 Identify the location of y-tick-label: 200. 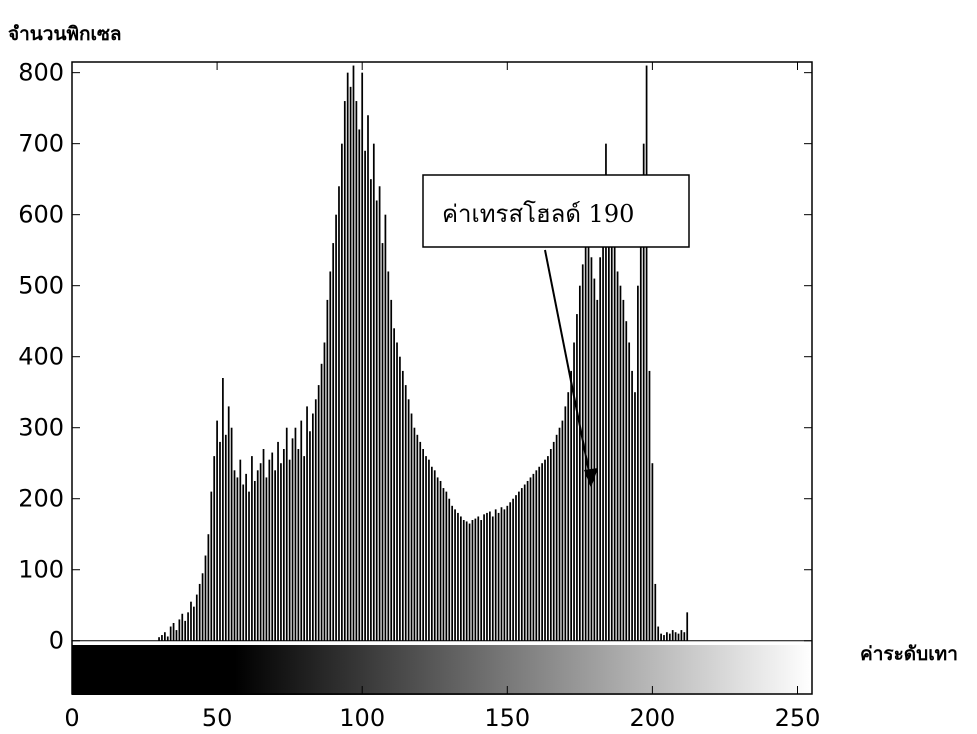
(41, 499).